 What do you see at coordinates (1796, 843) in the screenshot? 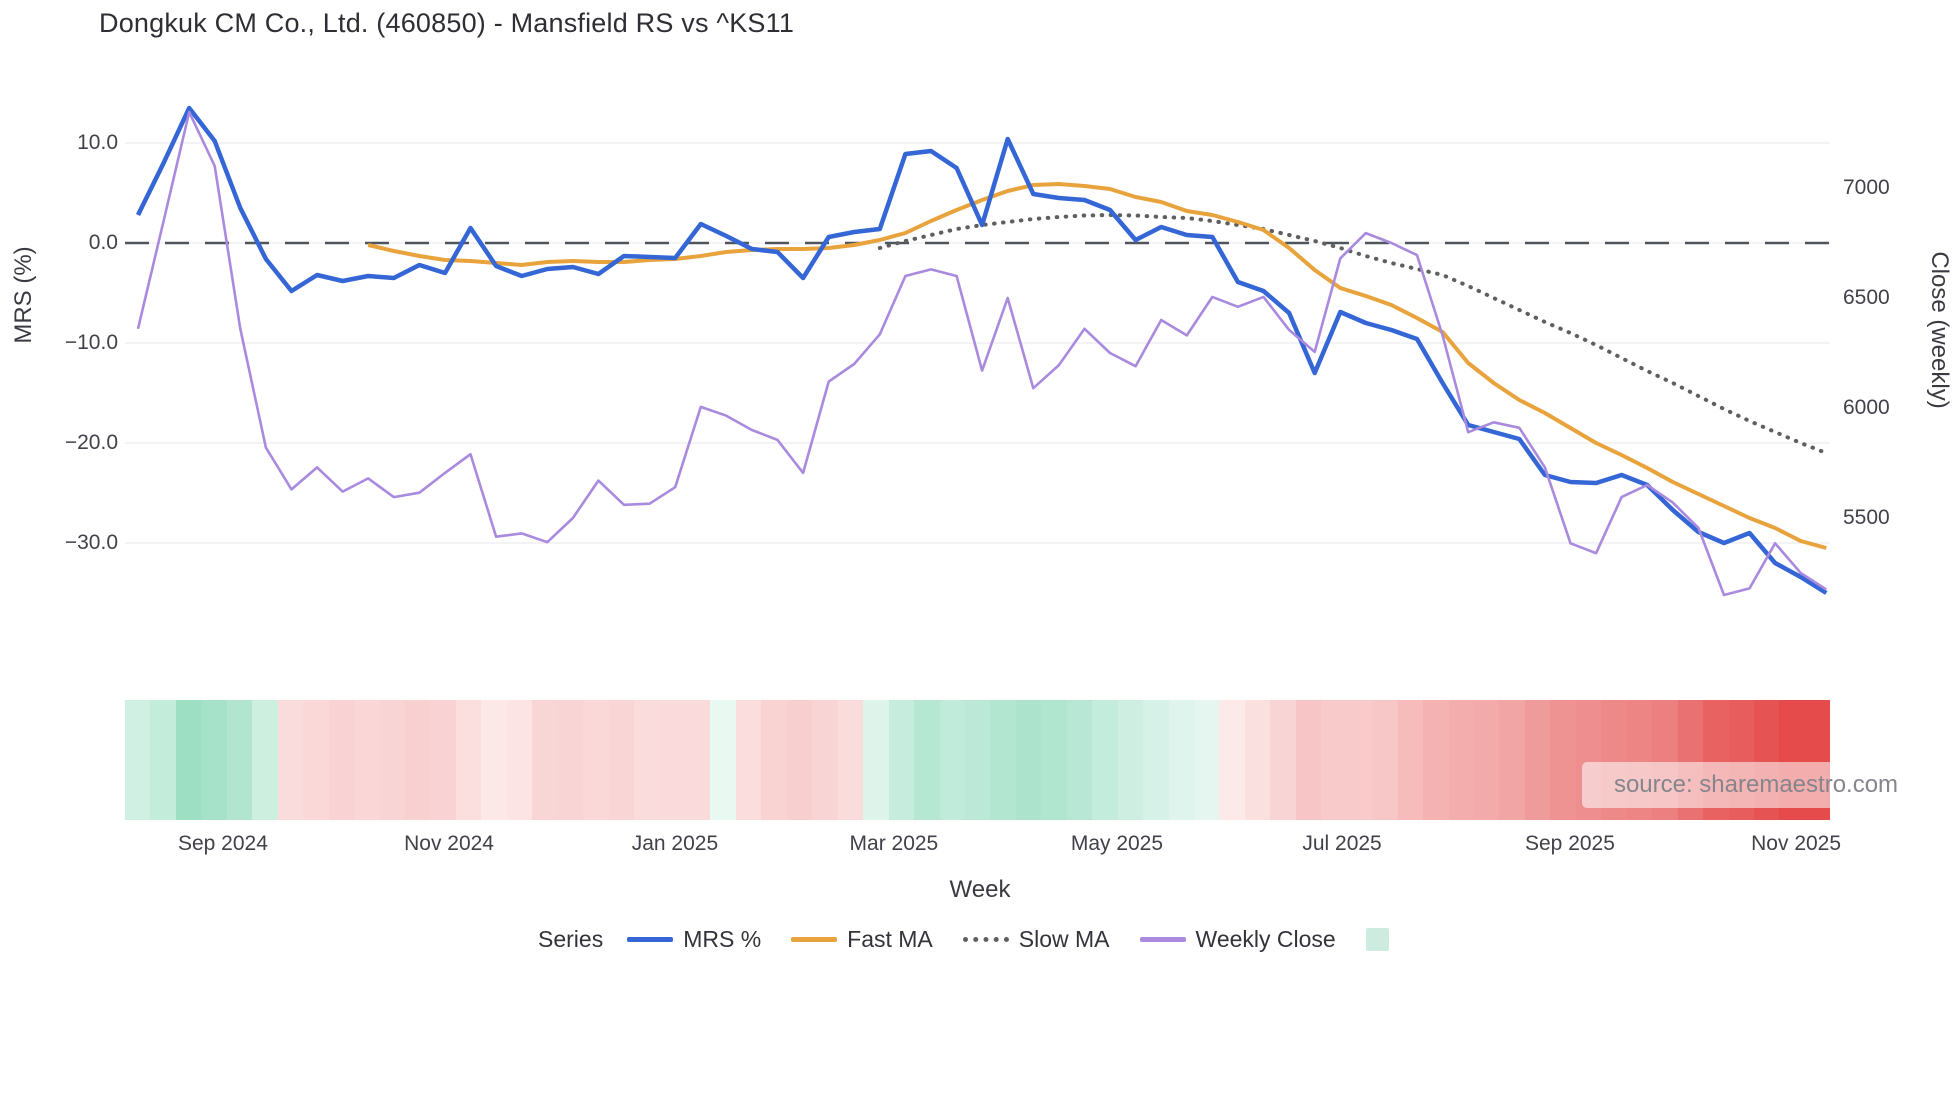
I see `x-tick-label: Nov 2025` at bounding box center [1796, 843].